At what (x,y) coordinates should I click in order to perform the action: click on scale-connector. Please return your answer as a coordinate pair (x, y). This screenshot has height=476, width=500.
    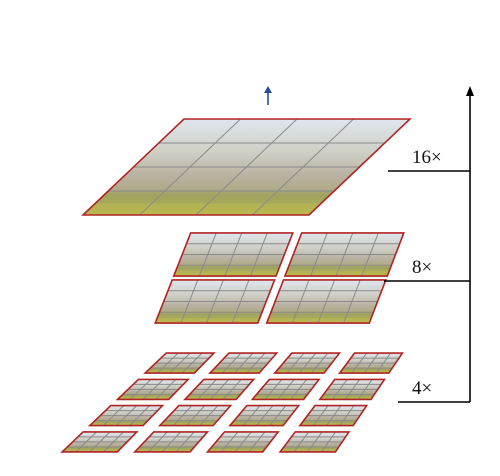
    Looking at the image, I should click on (429, 244).